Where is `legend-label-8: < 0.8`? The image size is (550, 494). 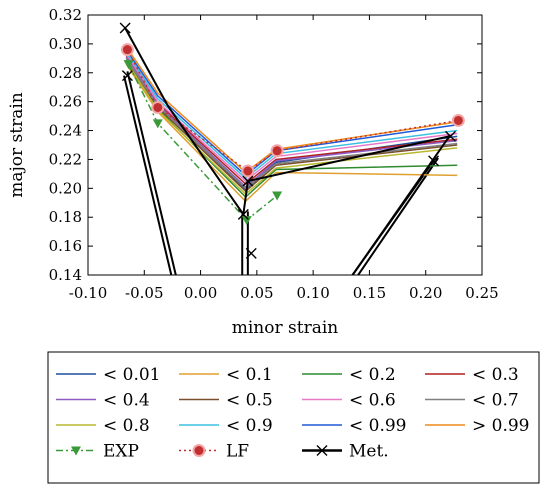
legend-label-8: < 0.8 is located at coordinates (126, 426).